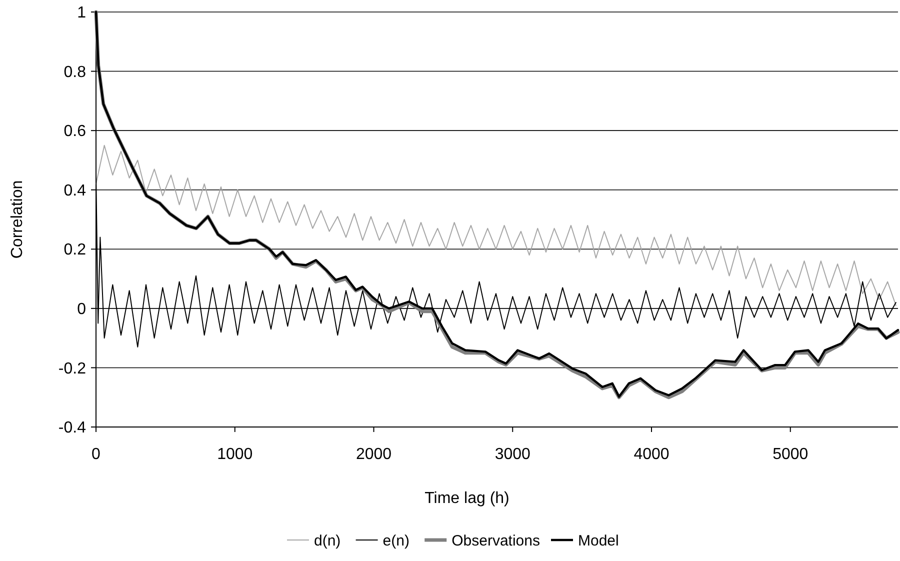 The image size is (900, 561). What do you see at coordinates (396, 541) in the screenshot?
I see `legend-label: e(n)` at bounding box center [396, 541].